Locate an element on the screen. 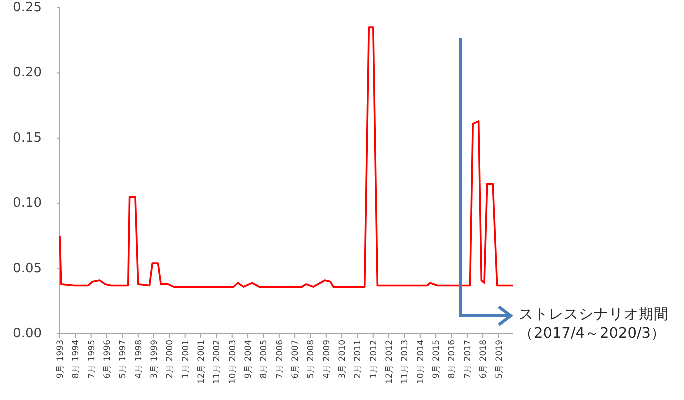 The width and height of the screenshot is (684, 400). x-tick-label: 8月 2005 is located at coordinates (265, 359).